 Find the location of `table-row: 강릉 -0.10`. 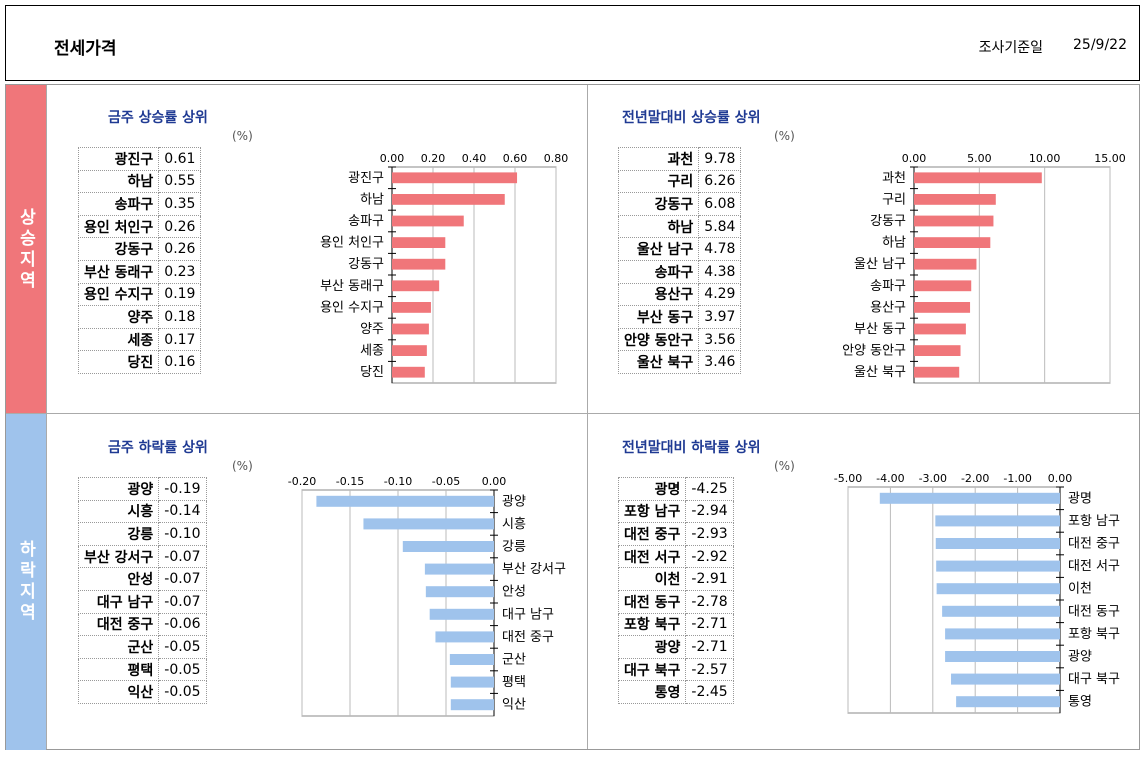

table-row: 강릉 -0.10 is located at coordinates (142, 534).